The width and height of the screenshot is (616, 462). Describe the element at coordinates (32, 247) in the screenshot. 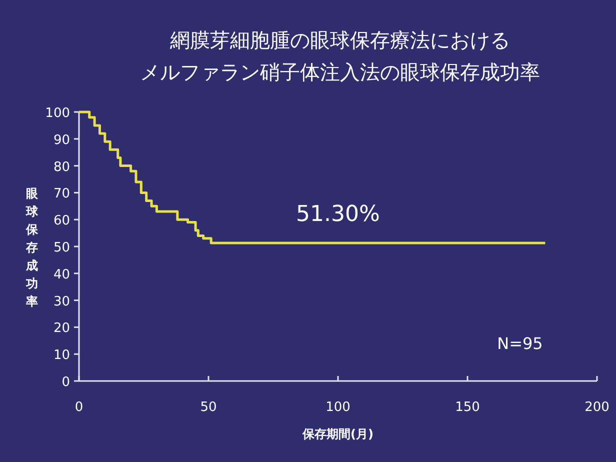

I see `y-axis-title: 眼球保存成功率` at that location.